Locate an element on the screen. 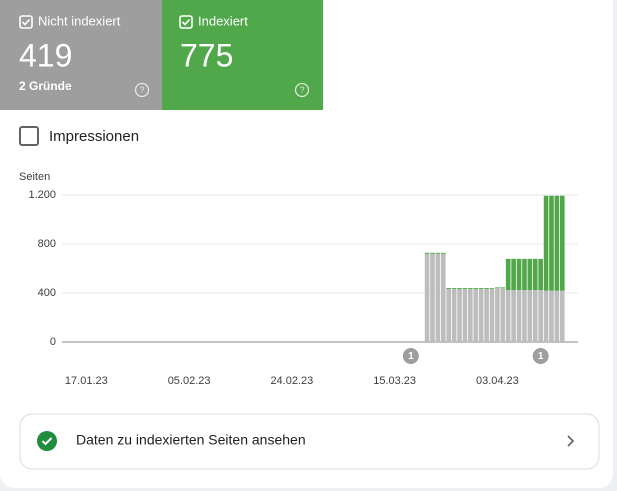 Image resolution: width=617 pixels, height=491 pixels. card-not-indexed is located at coordinates (81, 55).